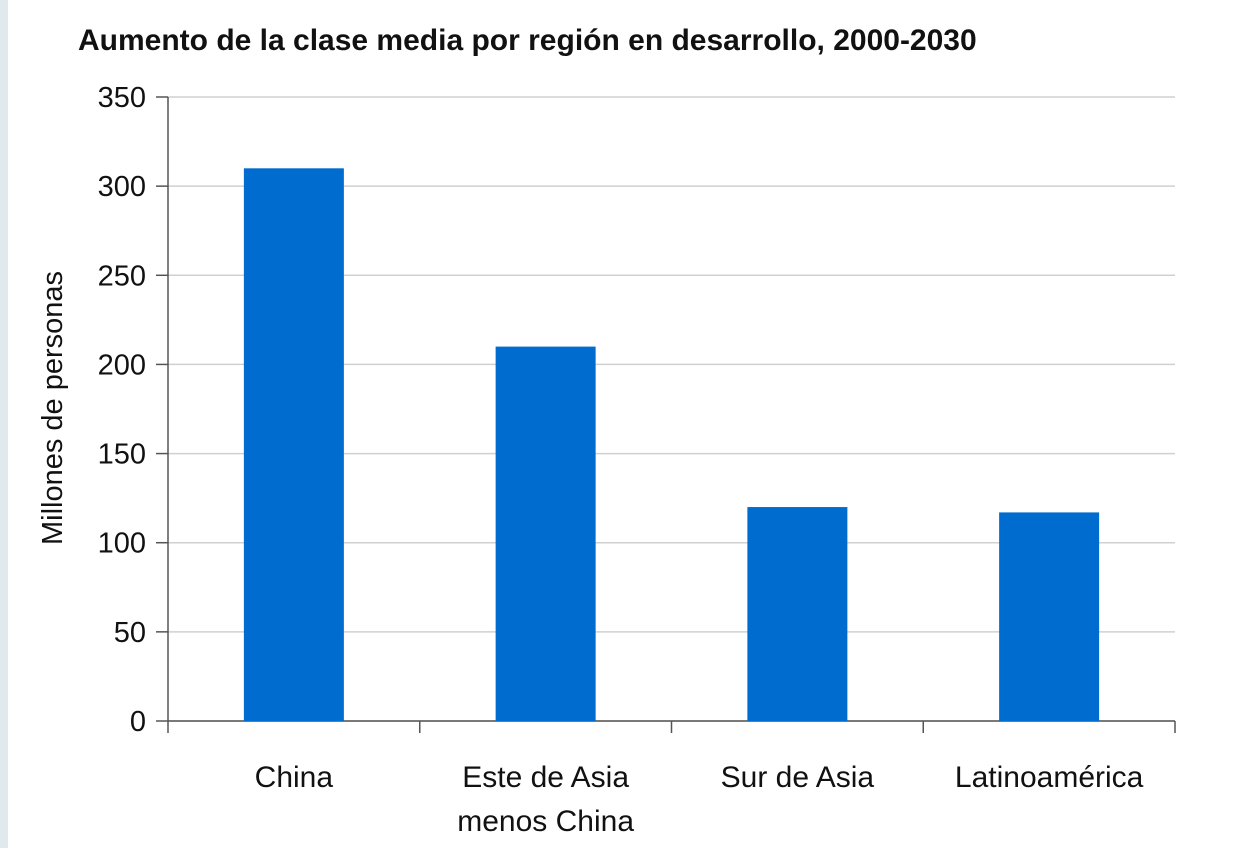  What do you see at coordinates (122, 544) in the screenshot?
I see `y-tick-label: 100` at bounding box center [122, 544].